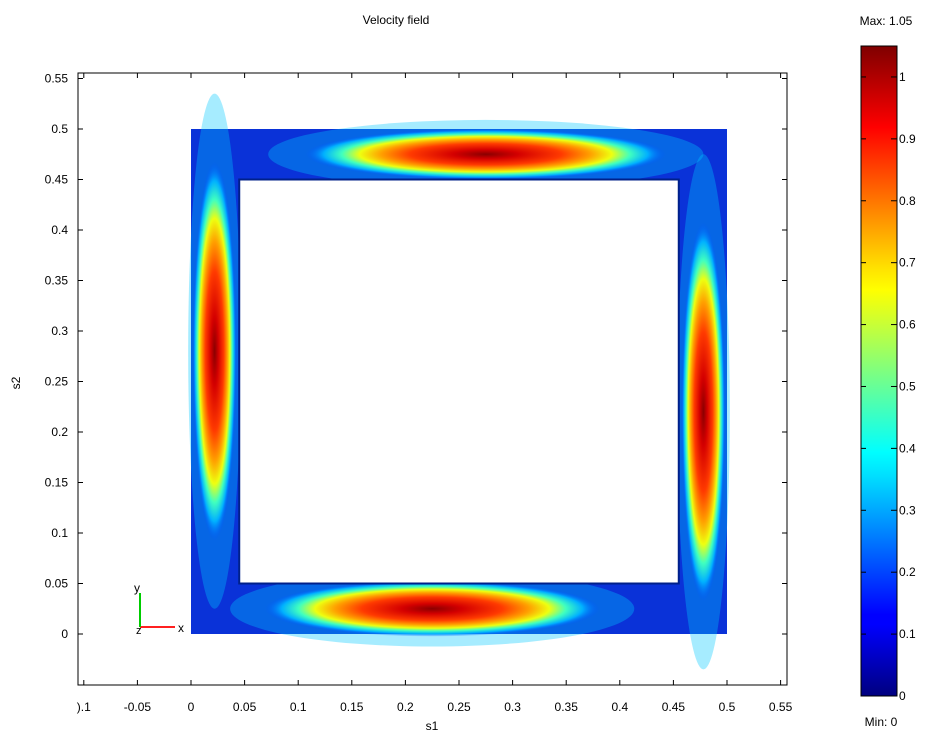  What do you see at coordinates (245, 707) in the screenshot?
I see `x-tick-label: 0.05` at bounding box center [245, 707].